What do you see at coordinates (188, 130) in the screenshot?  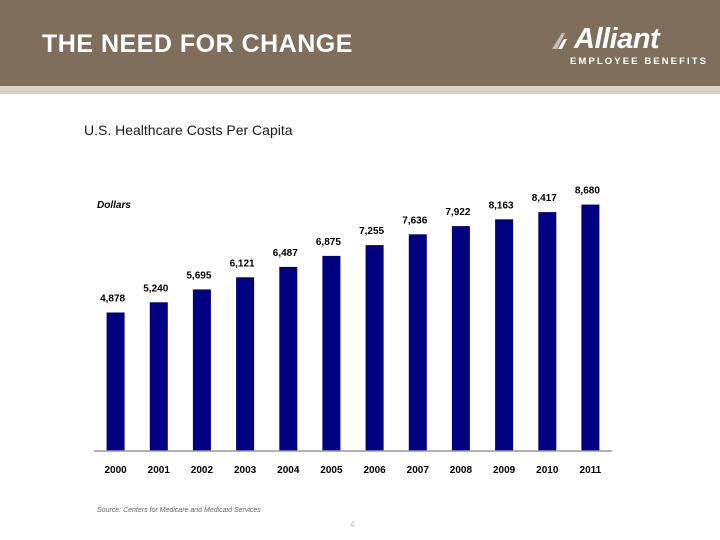 I see `chart-title: U.S. Healthcare Costs Per Capita` at bounding box center [188, 130].